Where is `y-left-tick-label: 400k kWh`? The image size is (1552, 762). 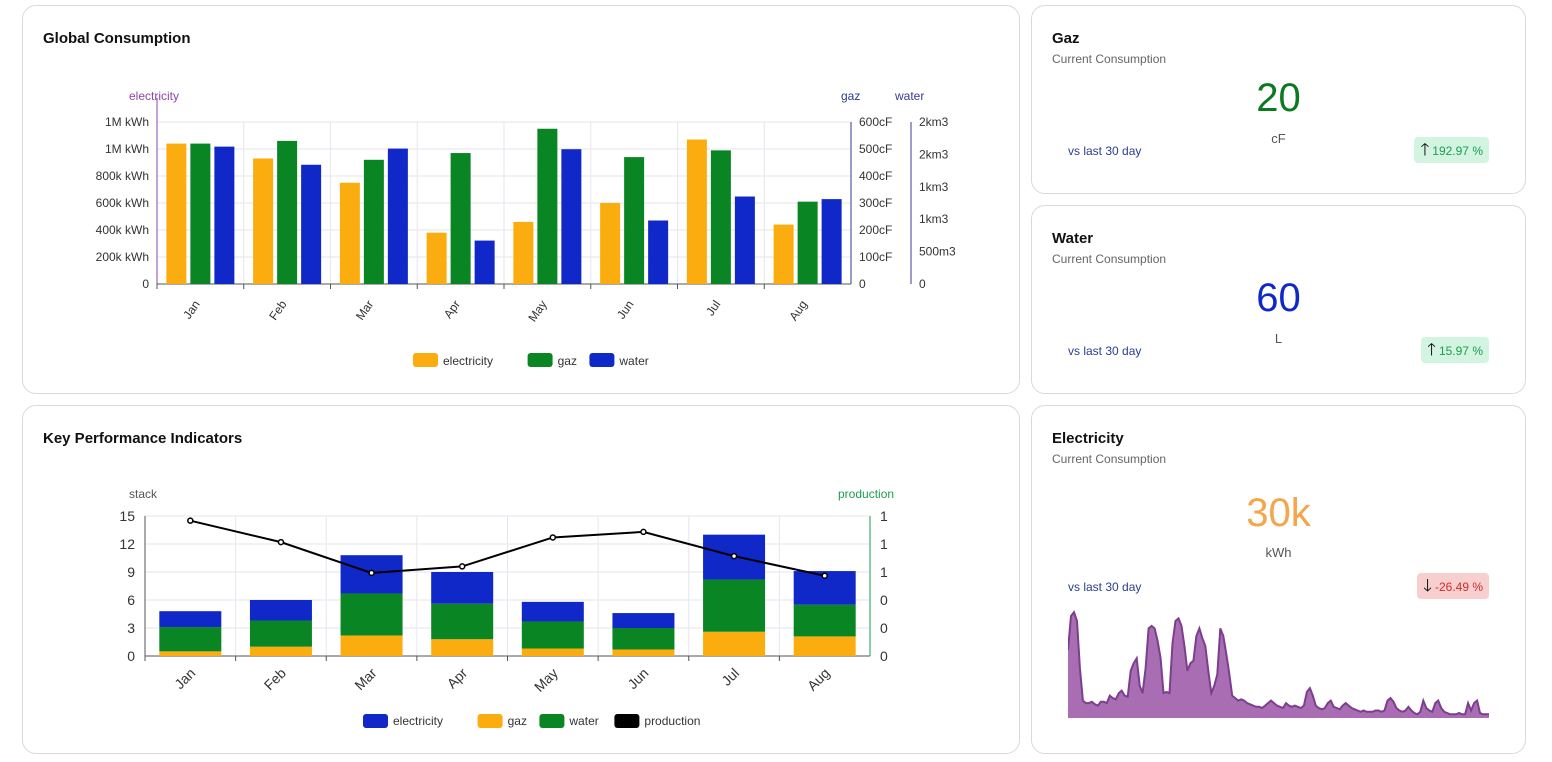 y-left-tick-label: 400k kWh is located at coordinates (122, 230).